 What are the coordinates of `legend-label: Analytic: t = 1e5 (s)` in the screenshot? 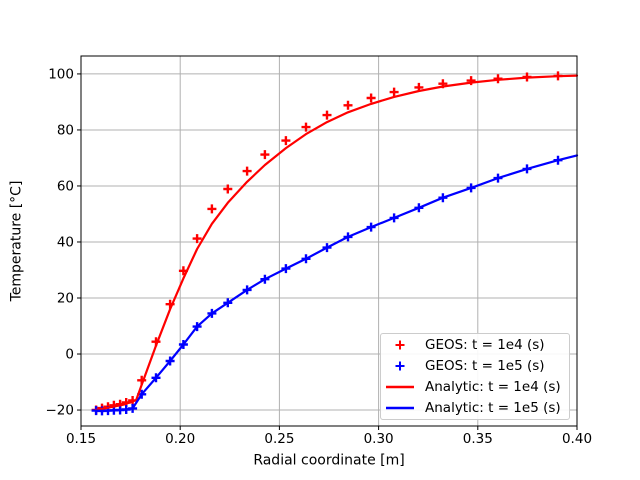 It's located at (493, 408).